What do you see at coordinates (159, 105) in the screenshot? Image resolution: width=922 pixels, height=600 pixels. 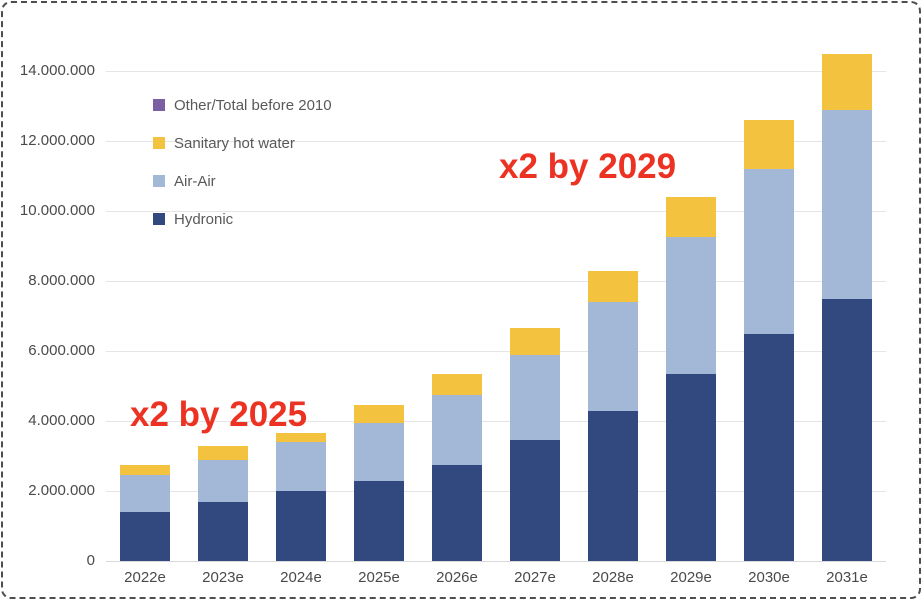 I see `legend-swatch-other-icon` at bounding box center [159, 105].